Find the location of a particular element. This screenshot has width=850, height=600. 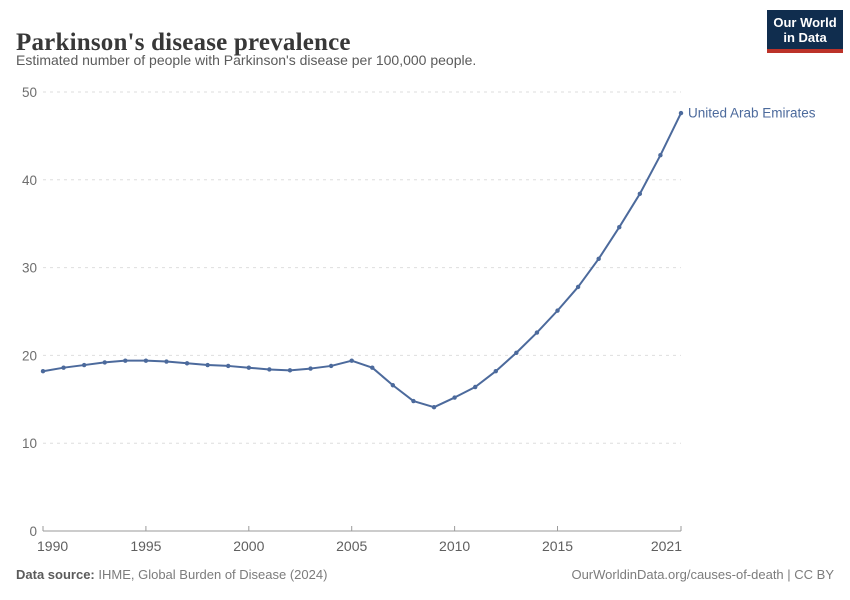

y-tick-label: 20 is located at coordinates (29, 355).